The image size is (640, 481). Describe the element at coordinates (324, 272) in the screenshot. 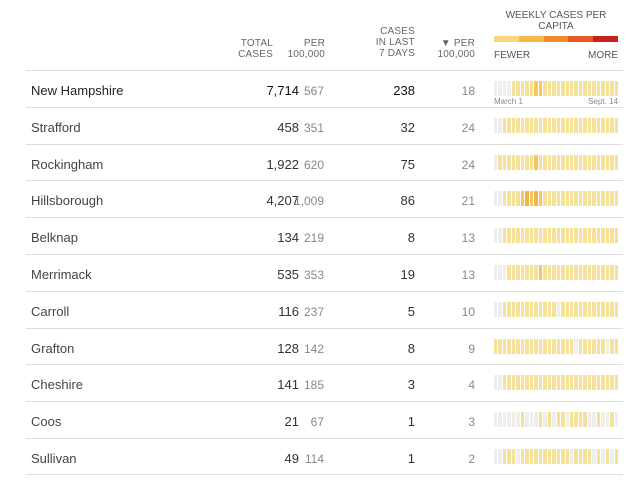

I see `table-row: Merrimack 535 353 19 13` at that location.